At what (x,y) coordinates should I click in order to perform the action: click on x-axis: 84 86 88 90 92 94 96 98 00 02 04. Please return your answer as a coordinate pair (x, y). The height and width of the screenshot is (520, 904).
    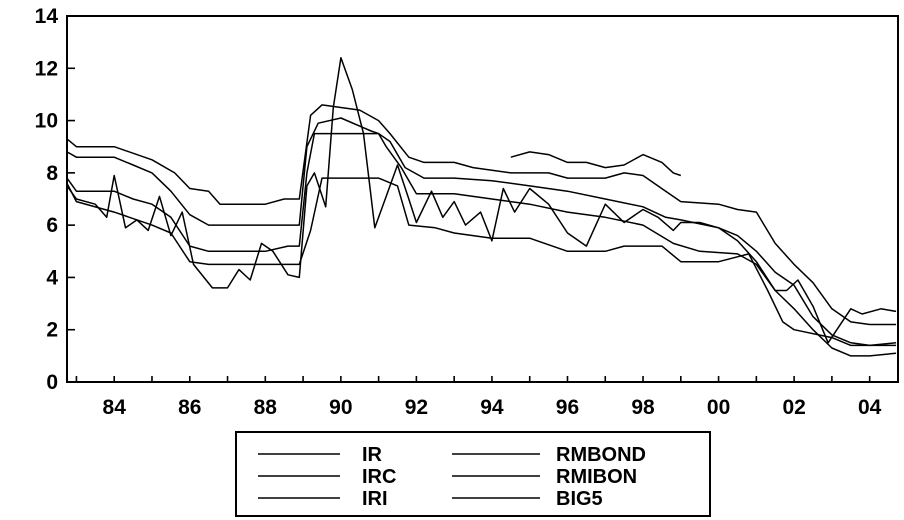
    Looking at the image, I should click on (478, 397).